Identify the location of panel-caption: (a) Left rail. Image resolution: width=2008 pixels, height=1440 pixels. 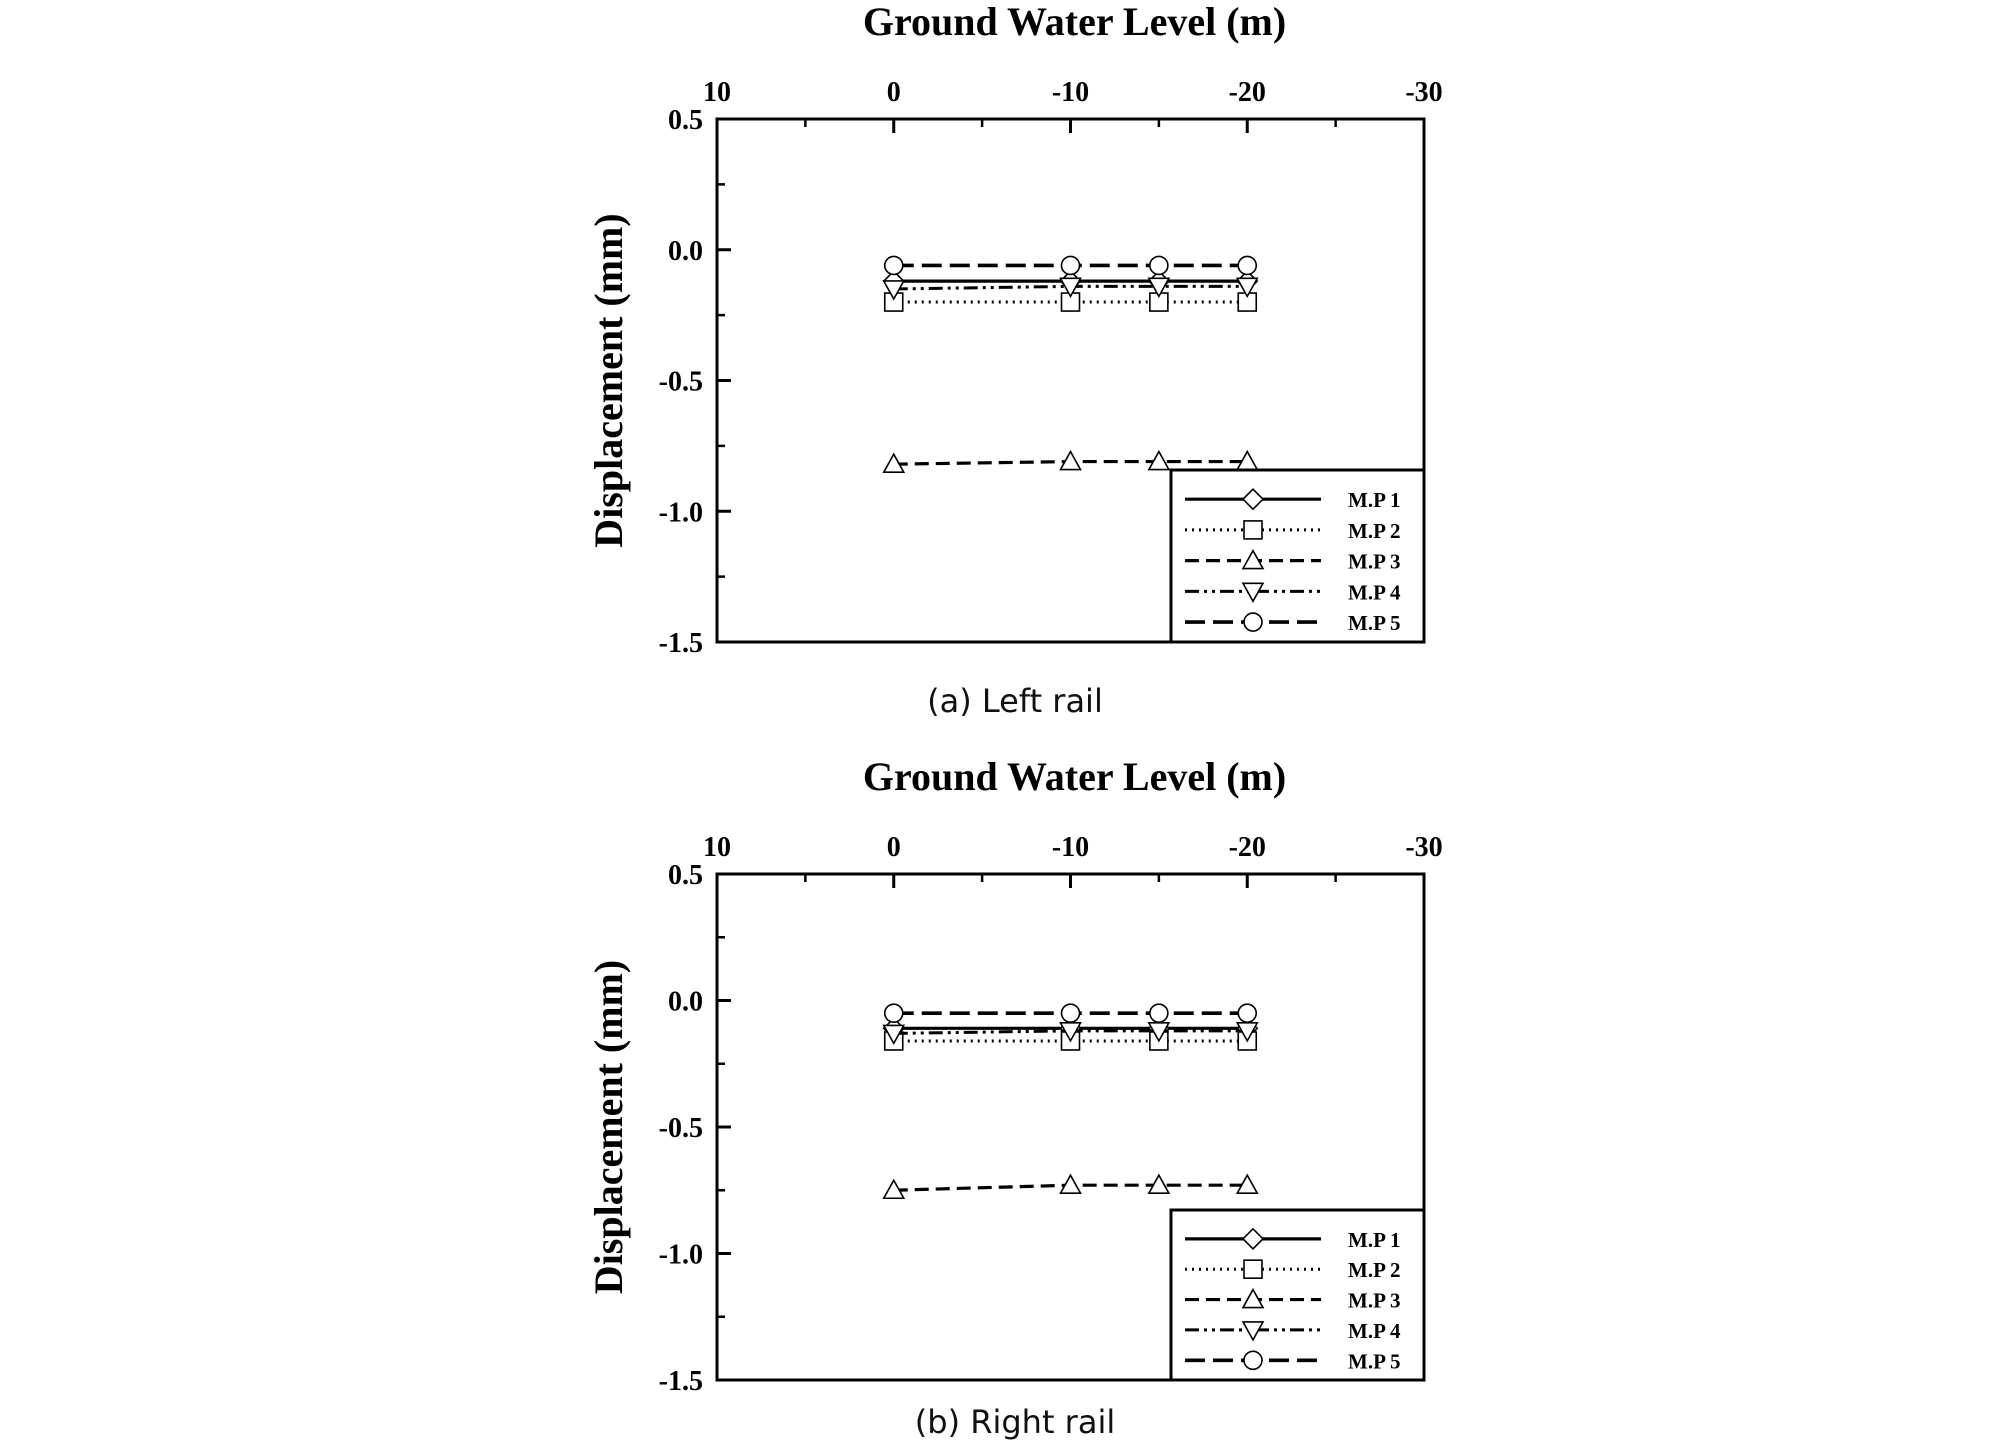
(1015, 701).